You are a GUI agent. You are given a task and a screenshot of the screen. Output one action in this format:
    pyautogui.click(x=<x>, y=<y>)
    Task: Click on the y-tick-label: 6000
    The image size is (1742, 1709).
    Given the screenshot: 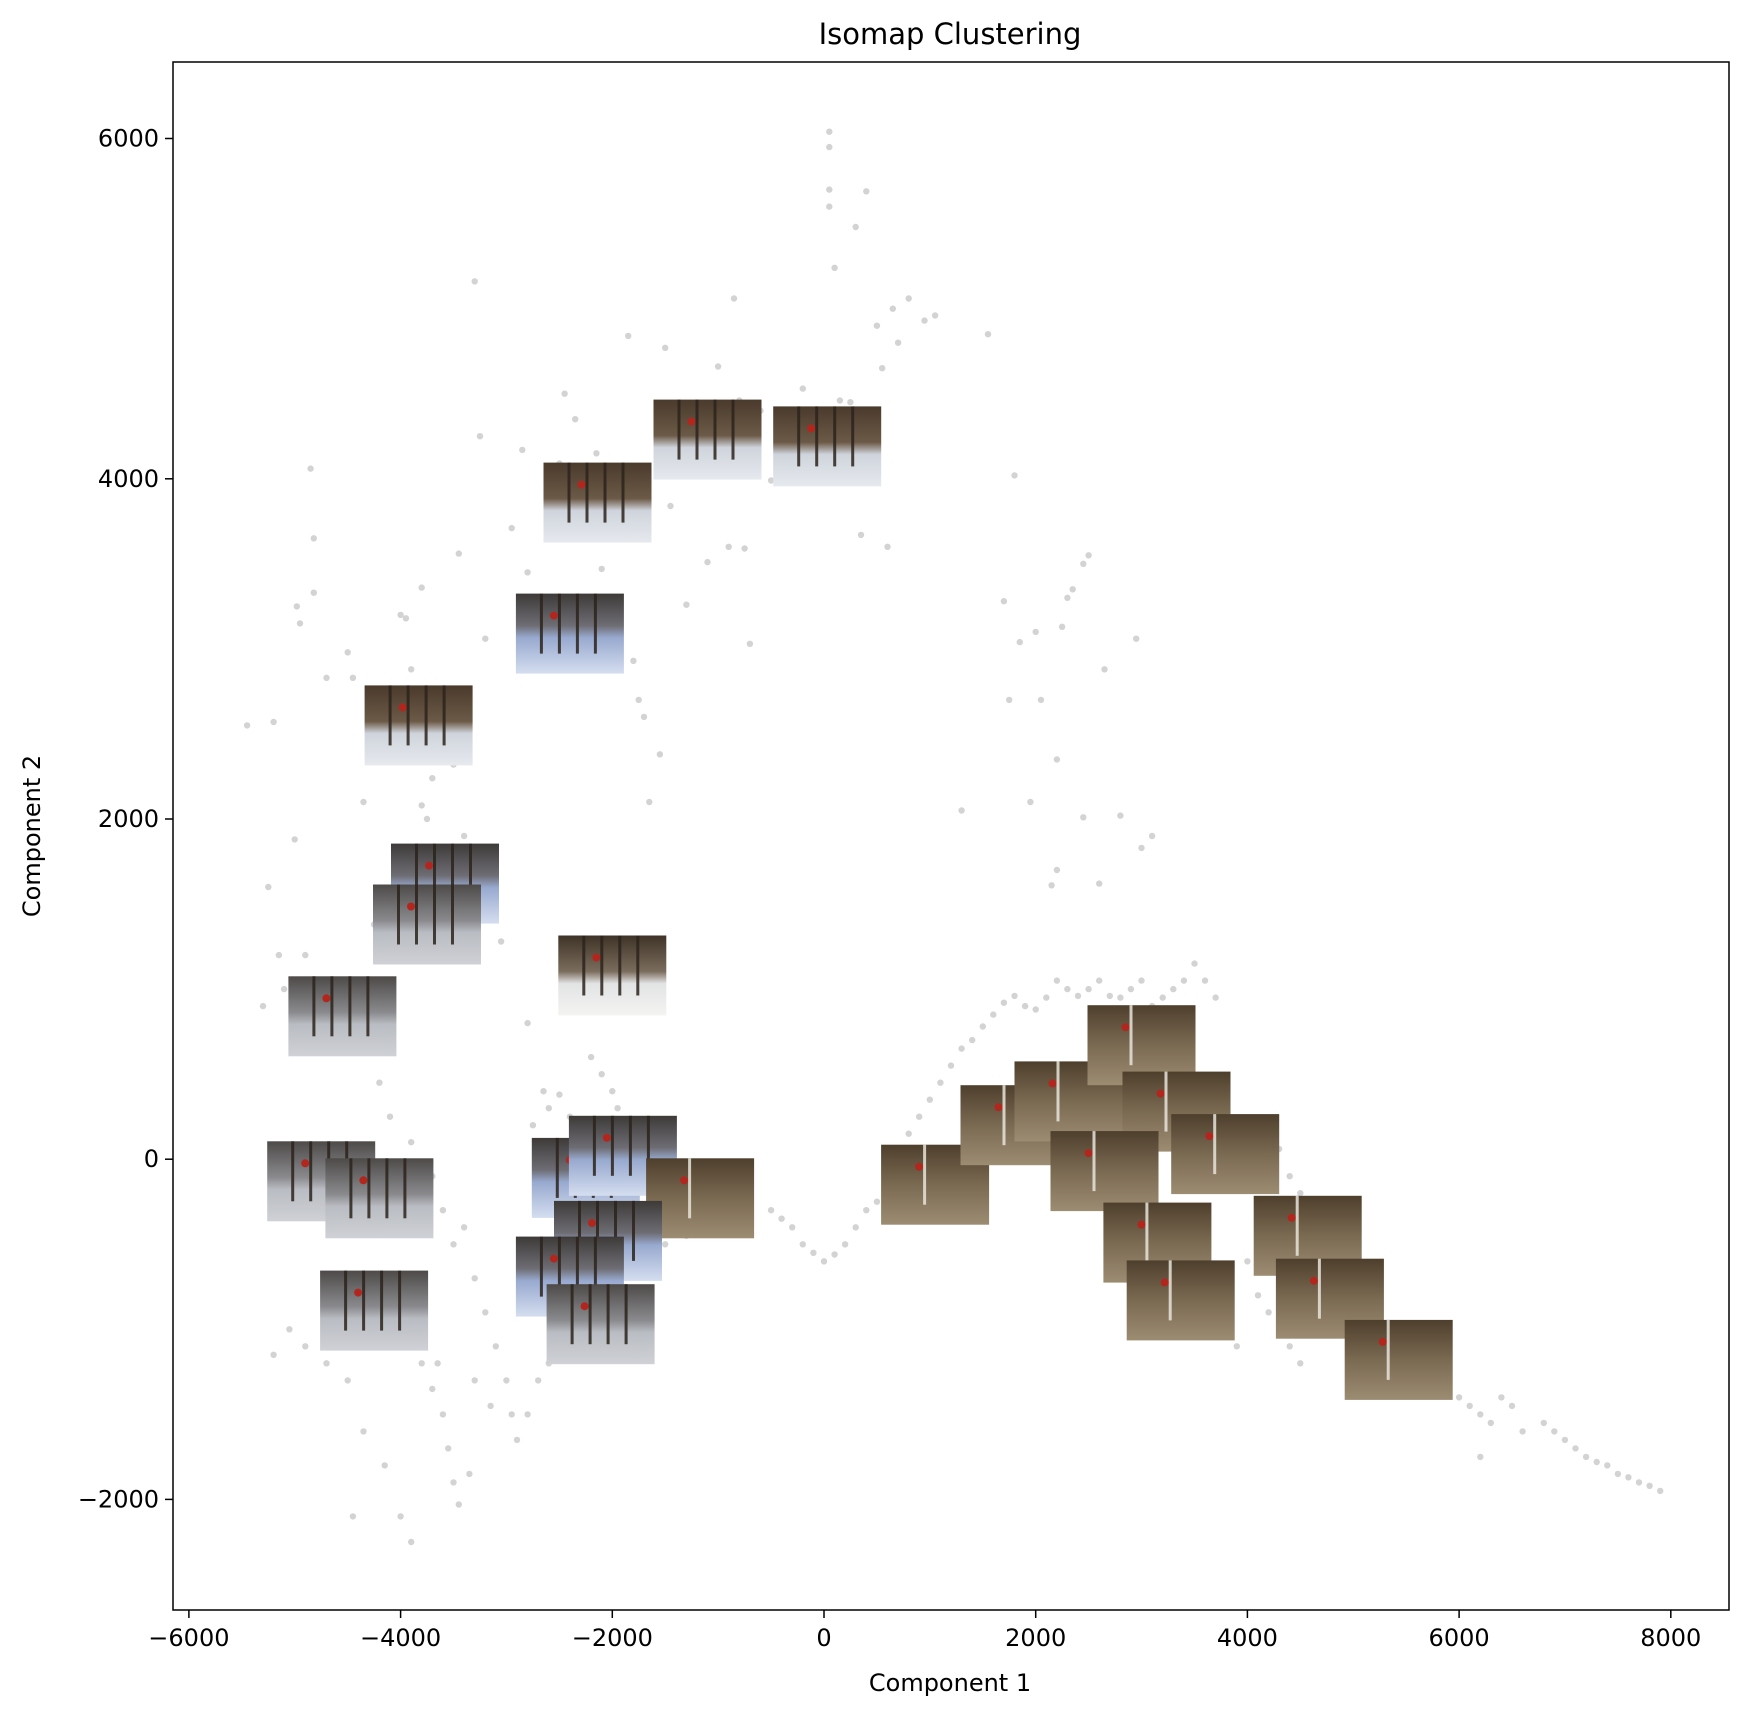 What is the action you would take?
    pyautogui.click(x=128, y=139)
    